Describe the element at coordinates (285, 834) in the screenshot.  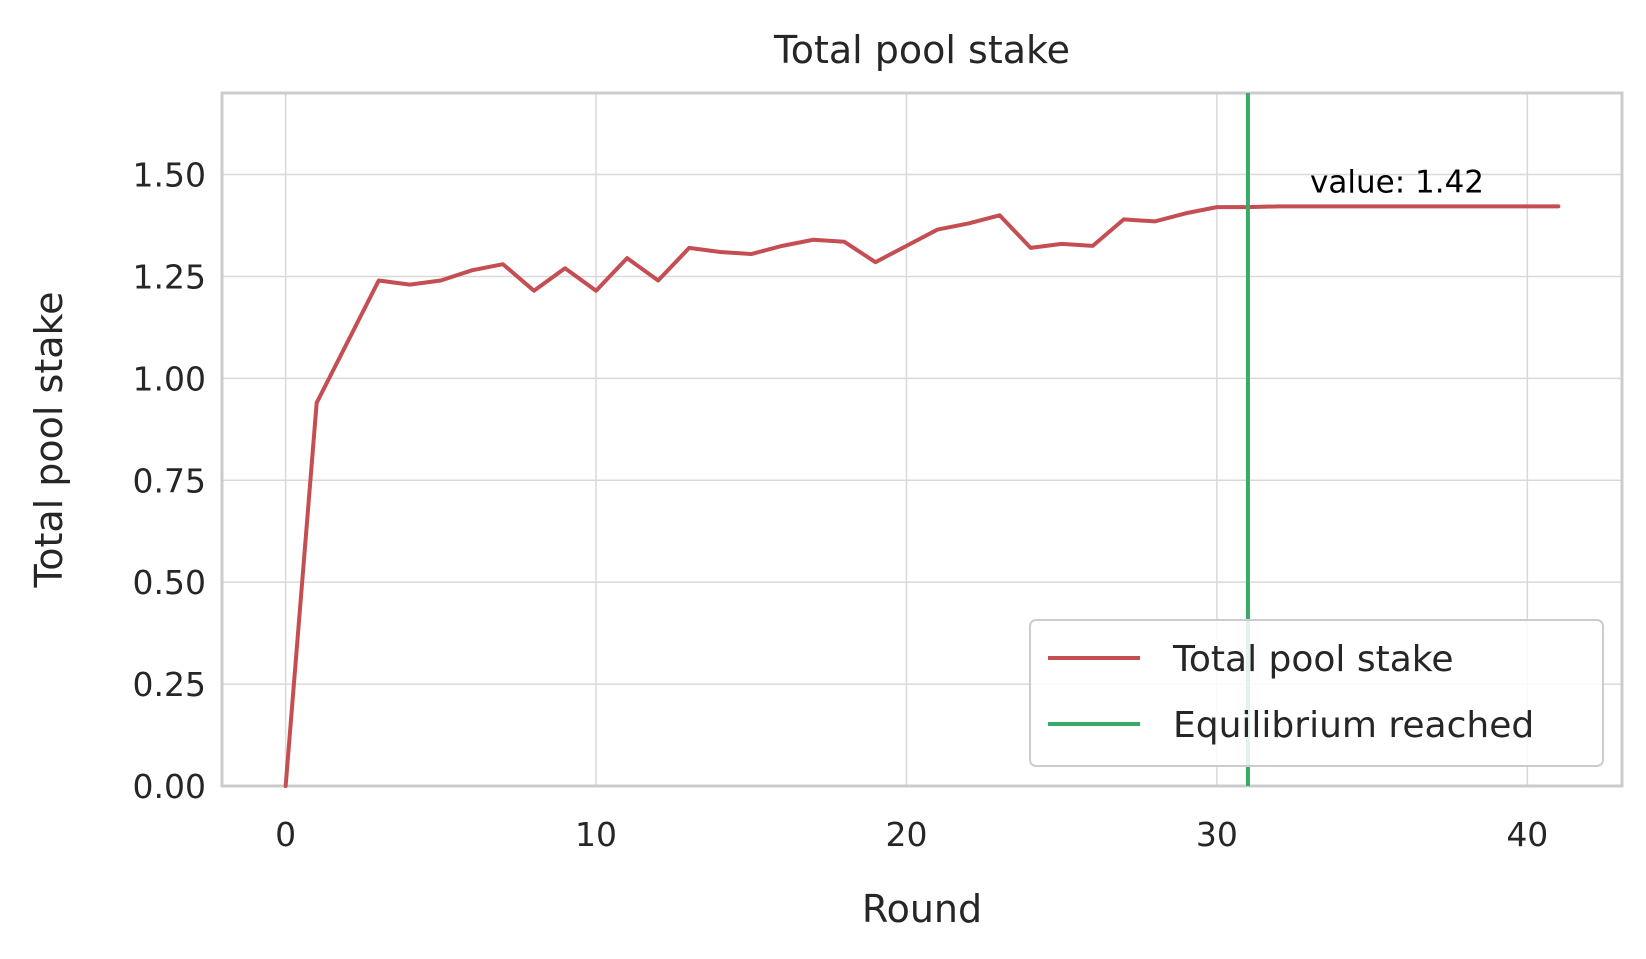
I see `x-tick-label: 0` at that location.